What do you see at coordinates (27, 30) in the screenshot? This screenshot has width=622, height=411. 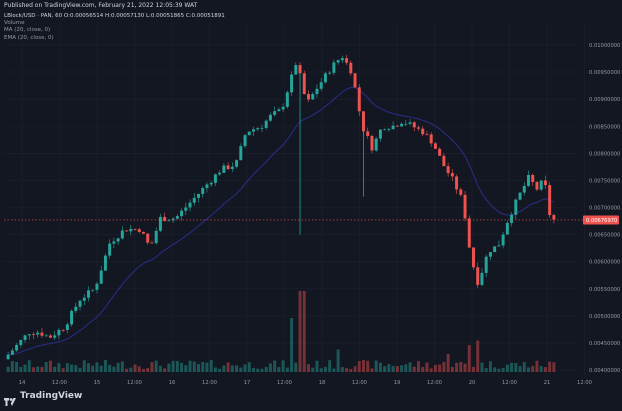 I see `indicator-ma: MA (20, close, 0)` at bounding box center [27, 30].